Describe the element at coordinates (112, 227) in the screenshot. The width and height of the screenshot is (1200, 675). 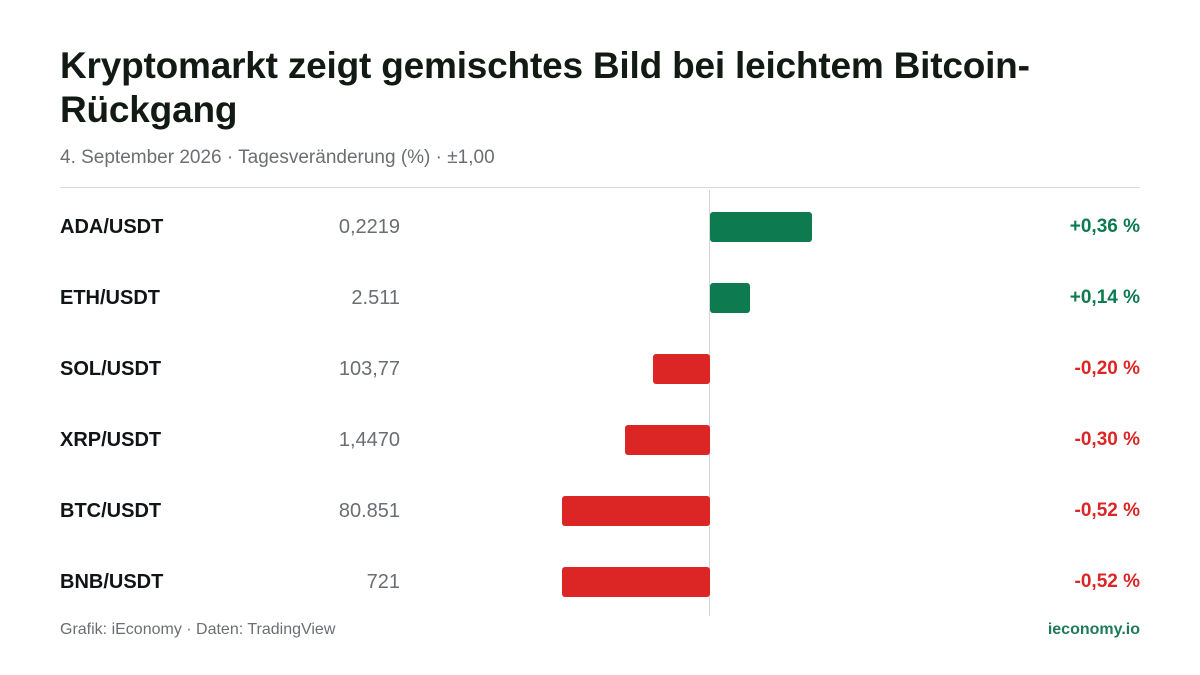
I see `pair-label: ADA/USDT` at that location.